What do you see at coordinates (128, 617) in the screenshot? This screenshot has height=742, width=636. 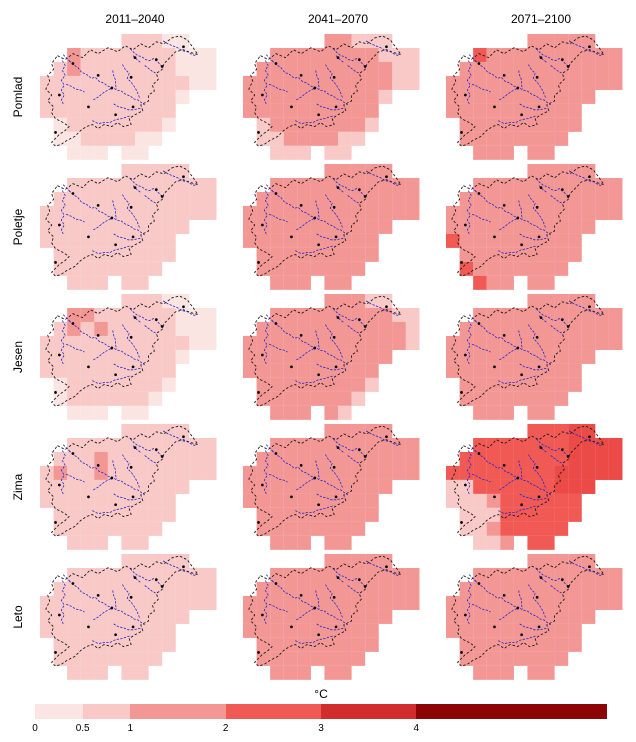 I see `map-panel-leto-2011-2040` at bounding box center [128, 617].